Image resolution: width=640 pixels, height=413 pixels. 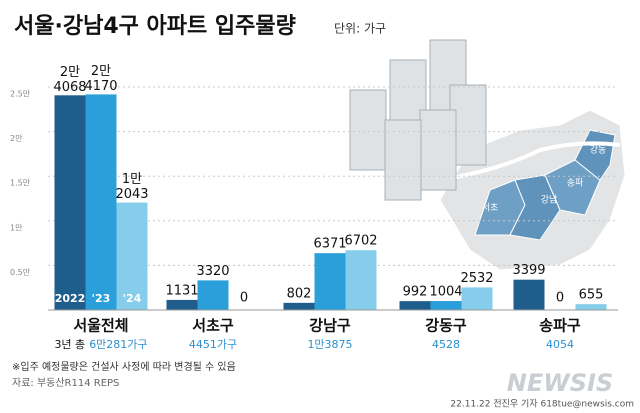 What do you see at coordinates (20, 272) in the screenshot?
I see `y-tick-label: 0.5만` at bounding box center [20, 272].